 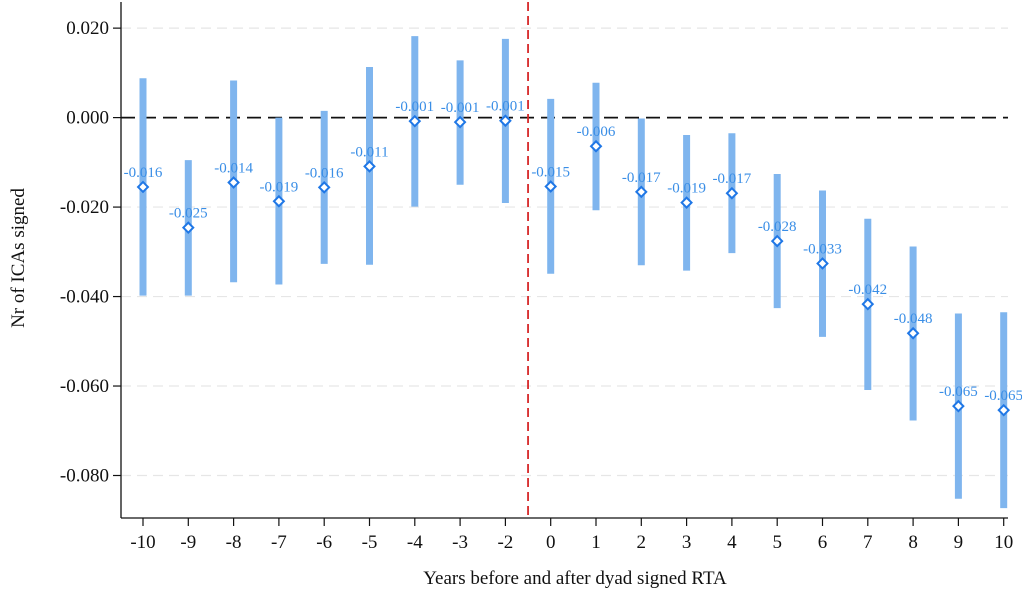 I want to click on x-tick-label: 7, so click(x=868, y=542).